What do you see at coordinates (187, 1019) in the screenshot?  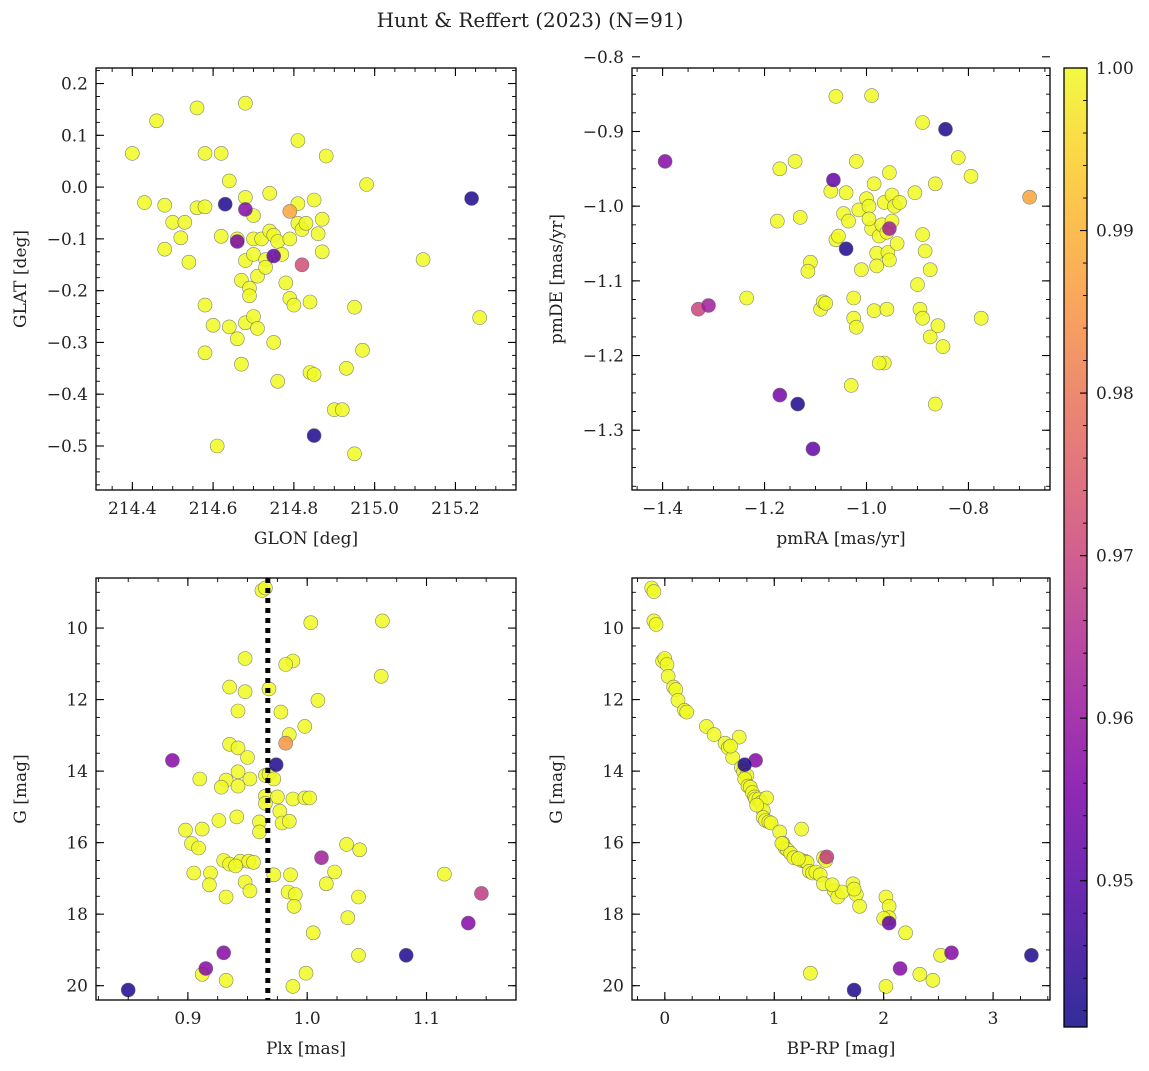 I see `x-tick-label: 0.9` at bounding box center [187, 1019].